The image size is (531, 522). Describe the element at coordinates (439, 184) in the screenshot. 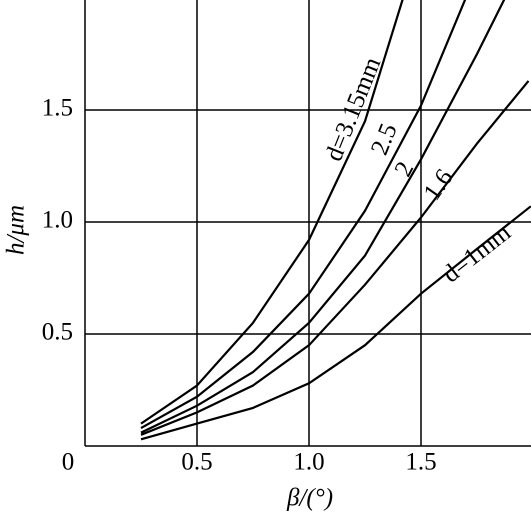

I see `curve-label: 1.6` at that location.